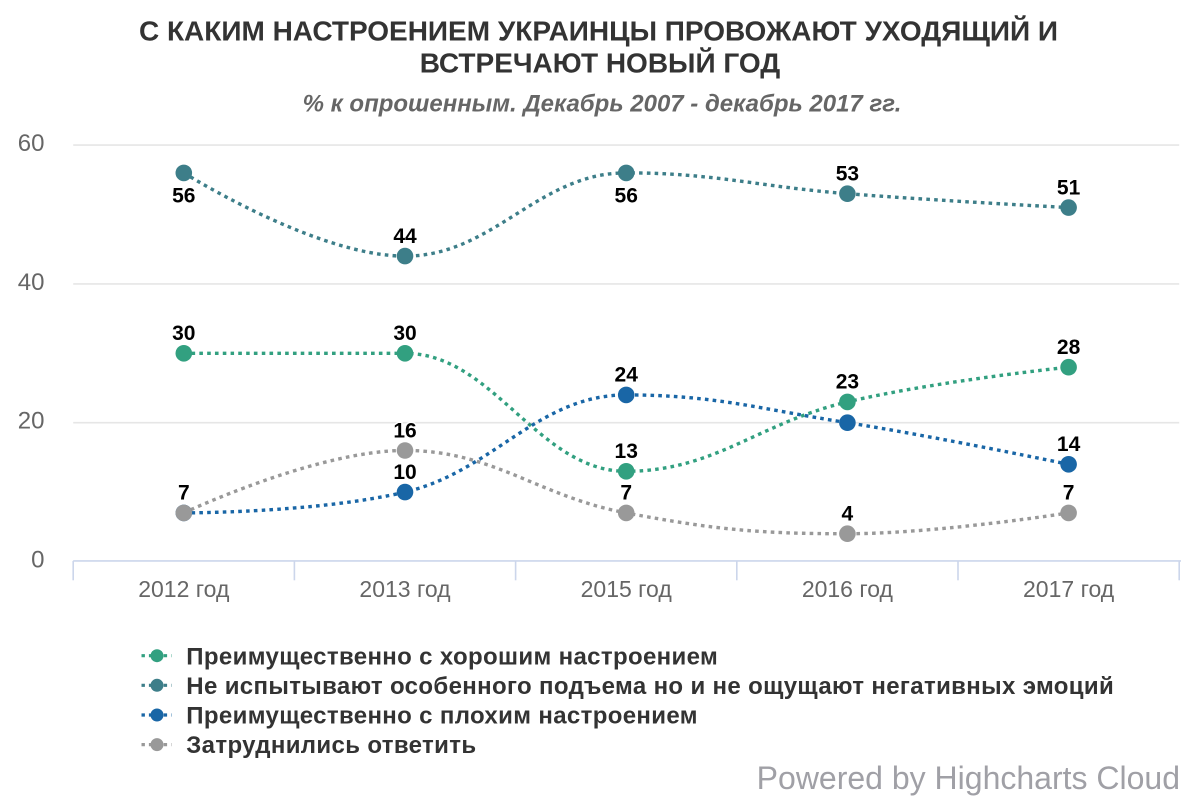 This screenshot has height=800, width=1200. Describe the element at coordinates (1069, 444) in the screenshot. I see `svg-text: 14` at that location.